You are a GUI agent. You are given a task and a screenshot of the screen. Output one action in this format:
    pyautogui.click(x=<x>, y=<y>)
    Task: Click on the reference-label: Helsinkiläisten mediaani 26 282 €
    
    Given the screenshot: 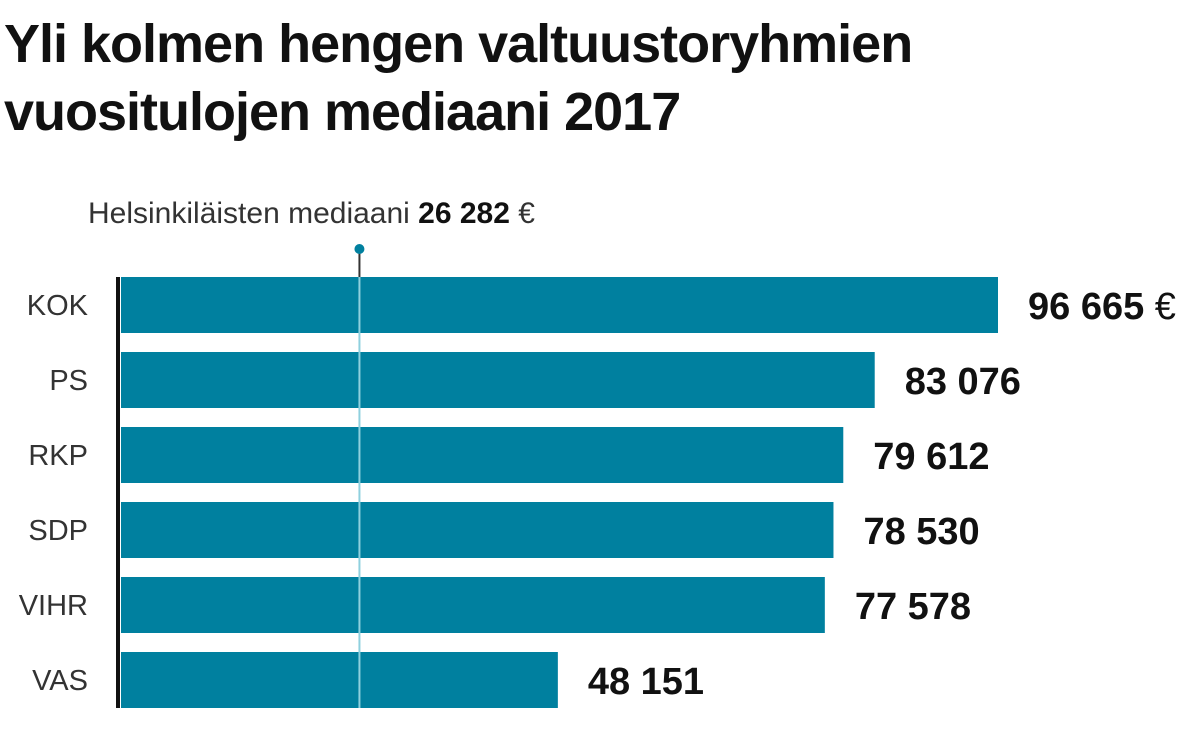 What is the action you would take?
    pyautogui.click(x=311, y=213)
    